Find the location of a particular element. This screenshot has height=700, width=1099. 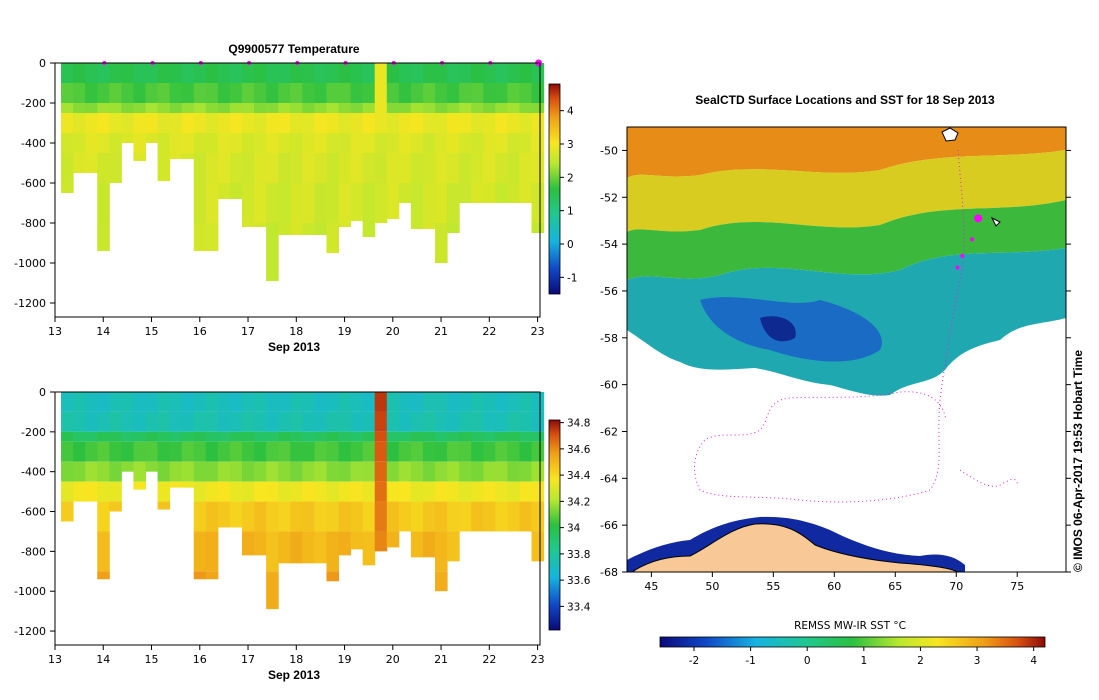

sst-band-green is located at coordinates (846, 240).